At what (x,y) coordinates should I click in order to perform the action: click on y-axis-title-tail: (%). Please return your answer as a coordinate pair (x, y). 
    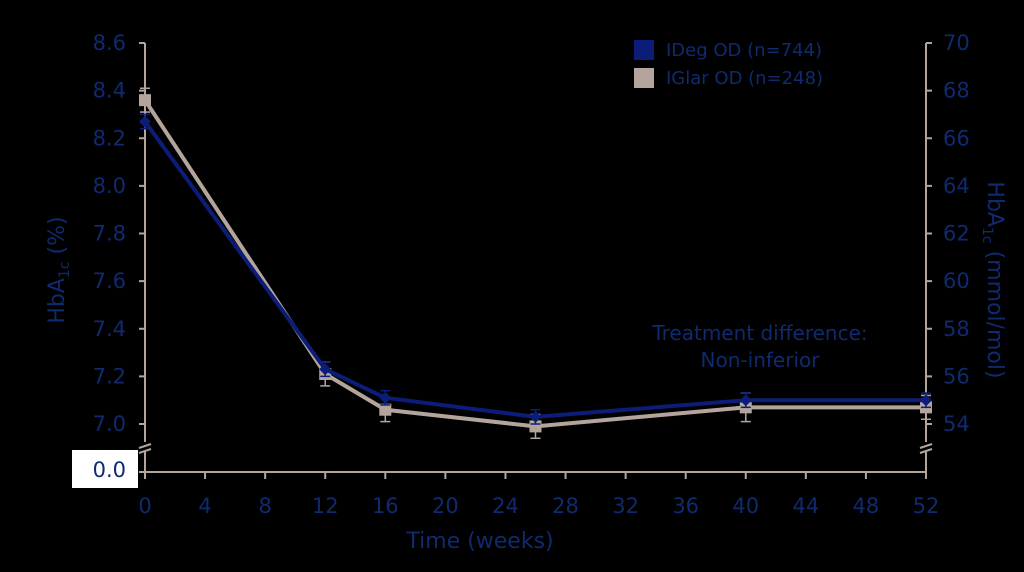
    Looking at the image, I should click on (57, 238).